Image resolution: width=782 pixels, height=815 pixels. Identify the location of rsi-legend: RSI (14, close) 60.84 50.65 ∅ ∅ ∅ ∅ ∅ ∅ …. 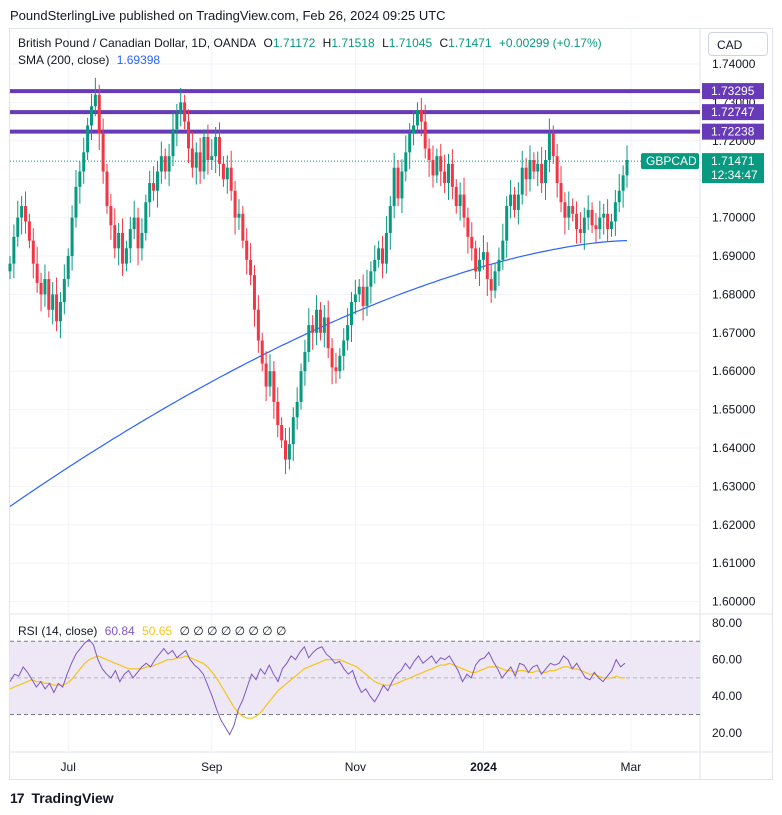
(154, 631).